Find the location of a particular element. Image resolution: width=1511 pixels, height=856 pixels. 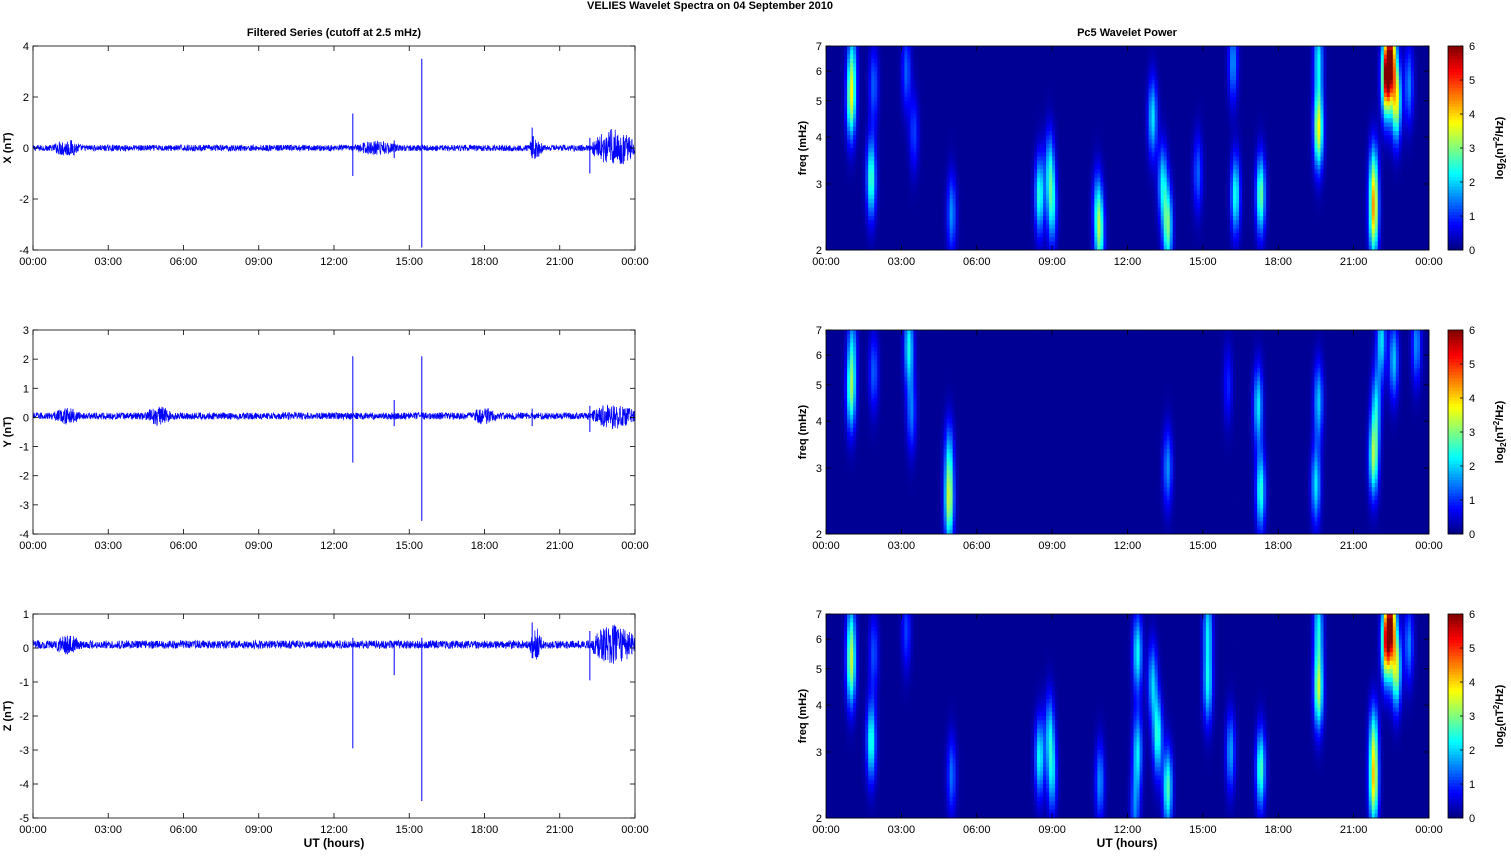

x-tick-label: 12:00 is located at coordinates (334, 830).